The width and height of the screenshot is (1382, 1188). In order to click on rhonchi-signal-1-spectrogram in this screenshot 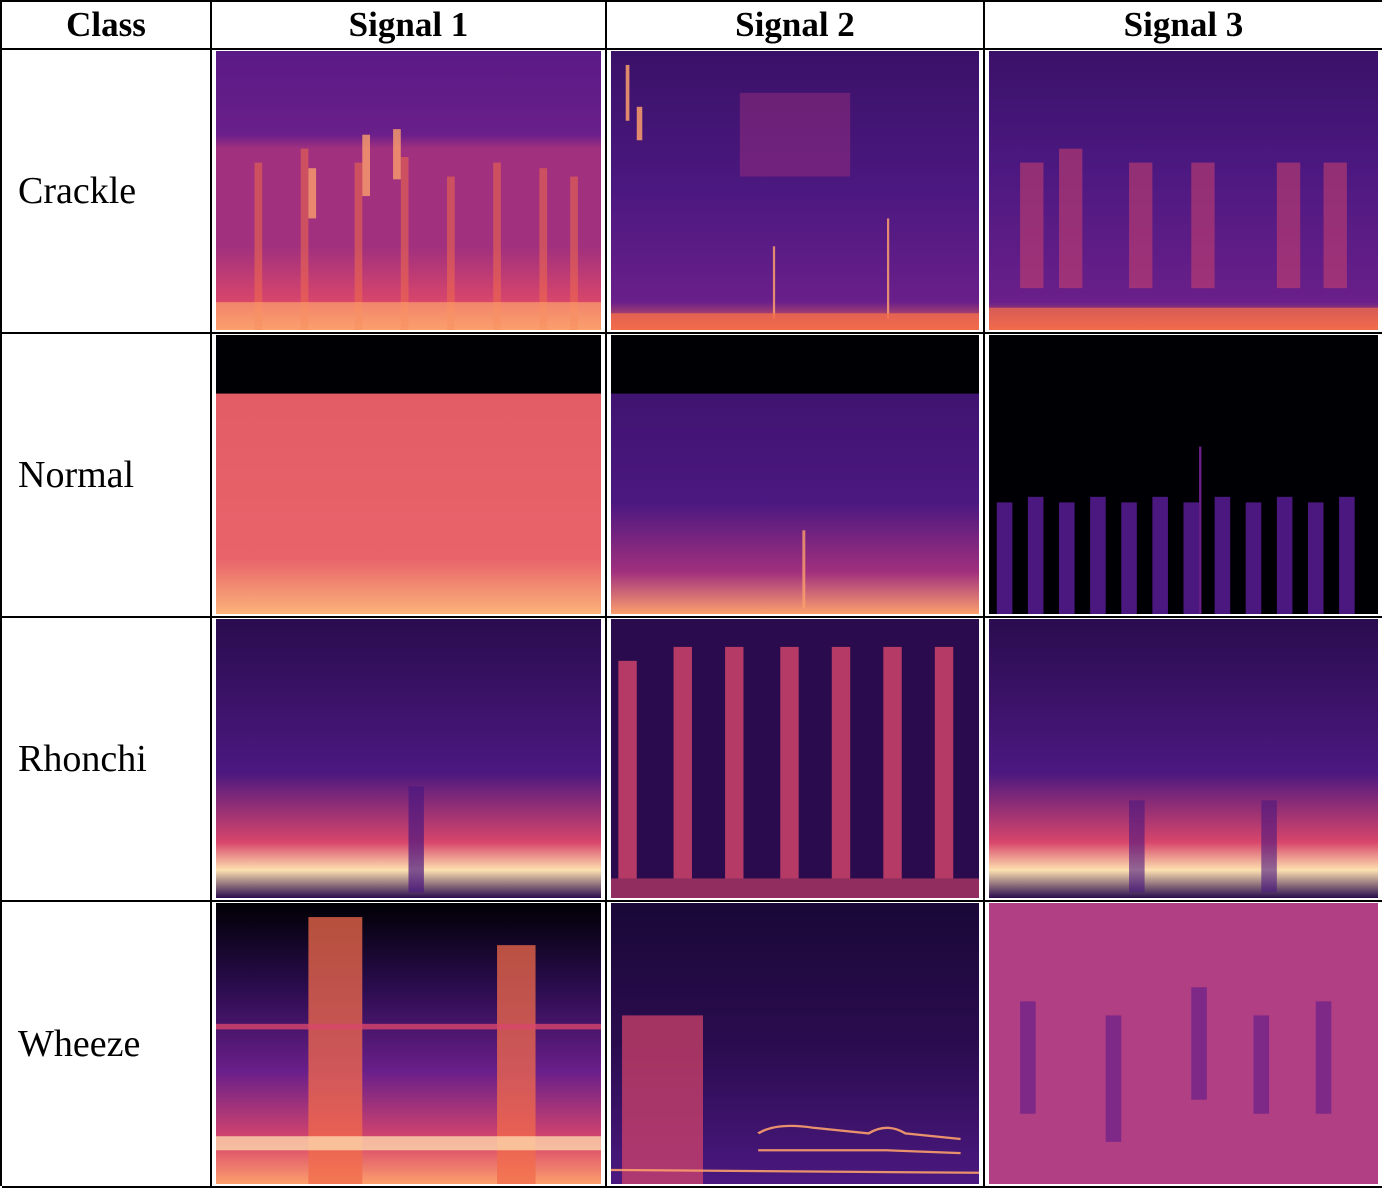, I will do `click(408, 758)`.